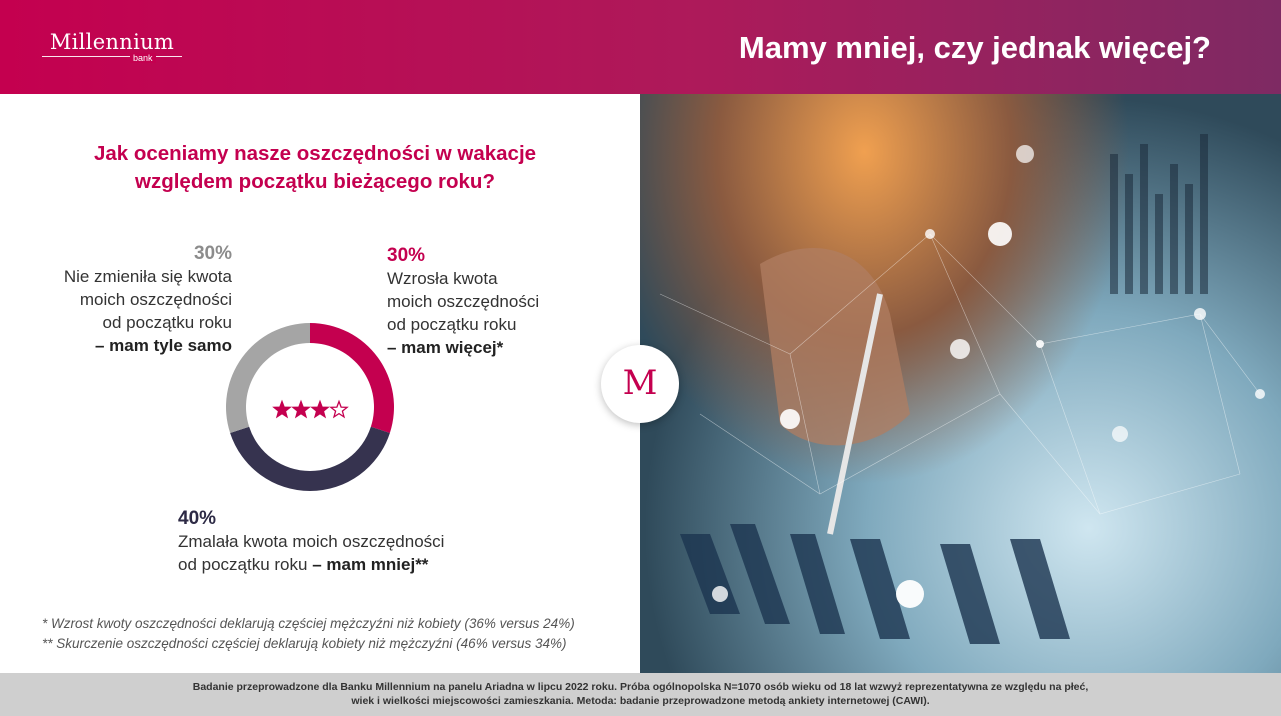  I want to click on text-less-2a: od początku roku, so click(243, 564).